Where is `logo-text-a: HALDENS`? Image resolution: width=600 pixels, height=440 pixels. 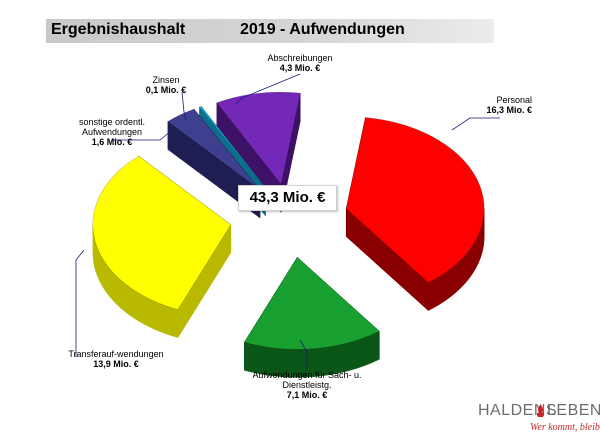 logo-text-a: HALDENS is located at coordinates (518, 410).